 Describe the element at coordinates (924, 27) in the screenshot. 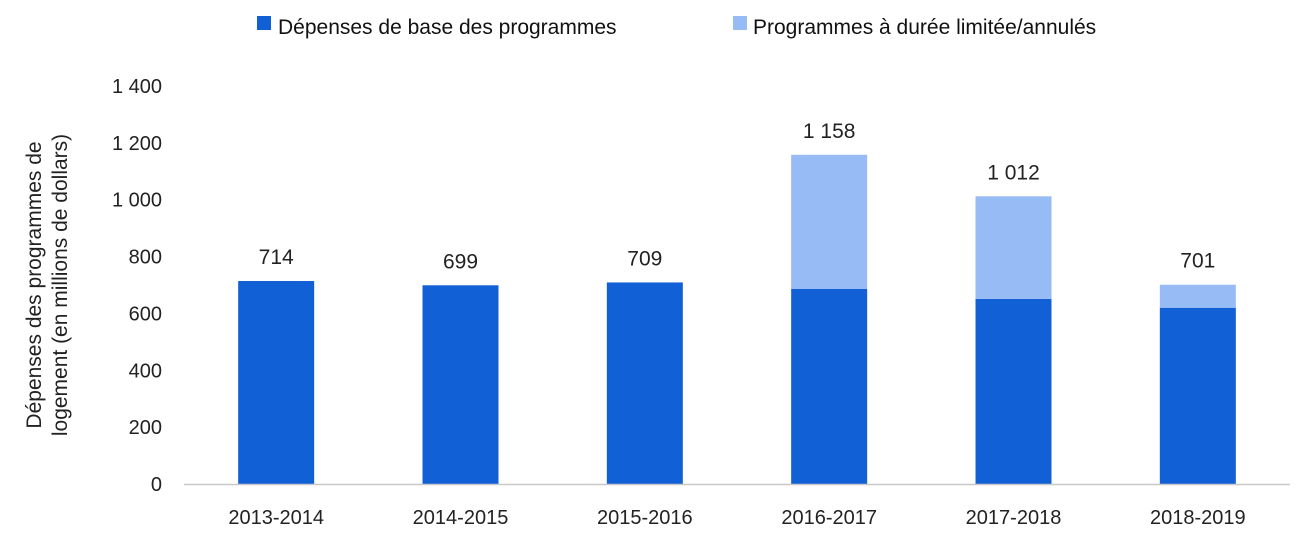

I see `legend-label-limited: Programmes à durée limitée/annulés` at that location.